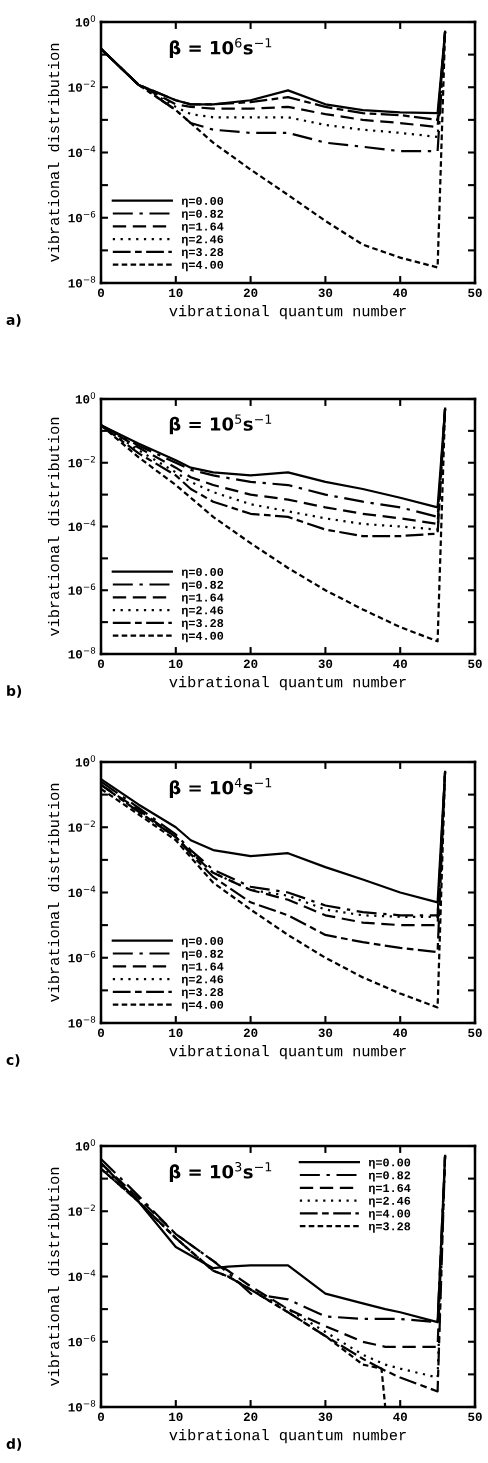 This screenshot has height=1463, width=488. Describe the element at coordinates (13, 1060) in the screenshot. I see `text: c)` at that location.